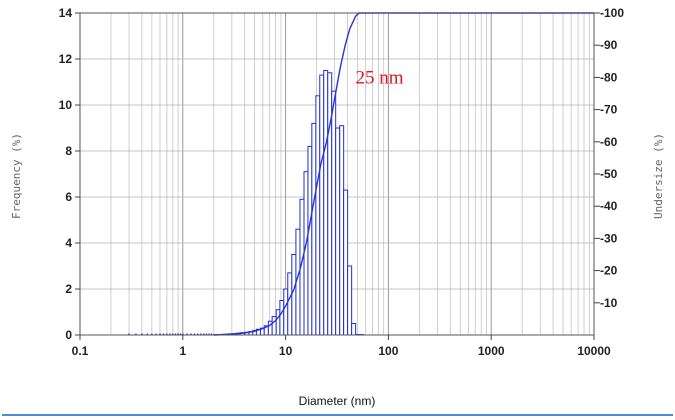 The image size is (675, 420). I want to click on y-right-tick-label: -10, so click(609, 303).